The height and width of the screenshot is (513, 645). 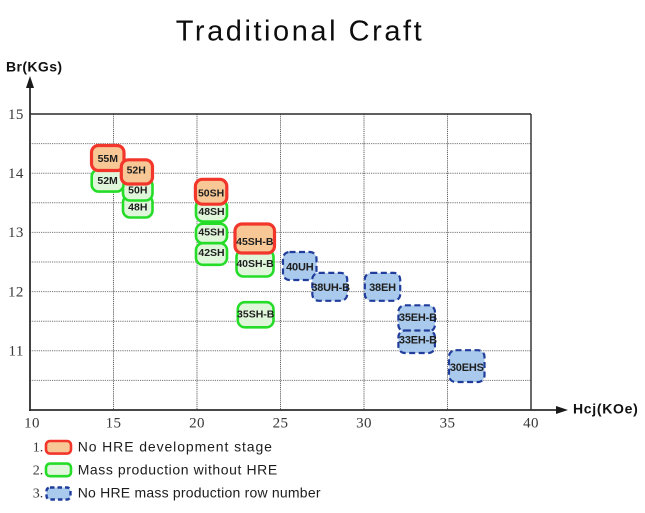 What do you see at coordinates (38, 448) in the screenshot?
I see `svg-text: 1.` at bounding box center [38, 448].